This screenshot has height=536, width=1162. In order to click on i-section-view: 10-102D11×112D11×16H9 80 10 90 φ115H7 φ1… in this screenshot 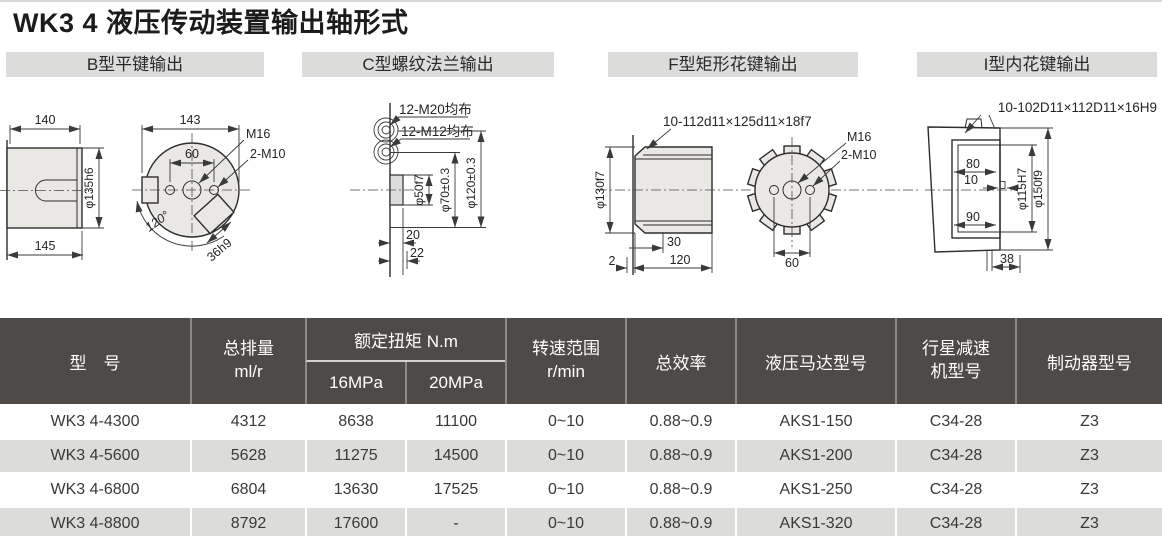, I will do `click(1041, 186)`.